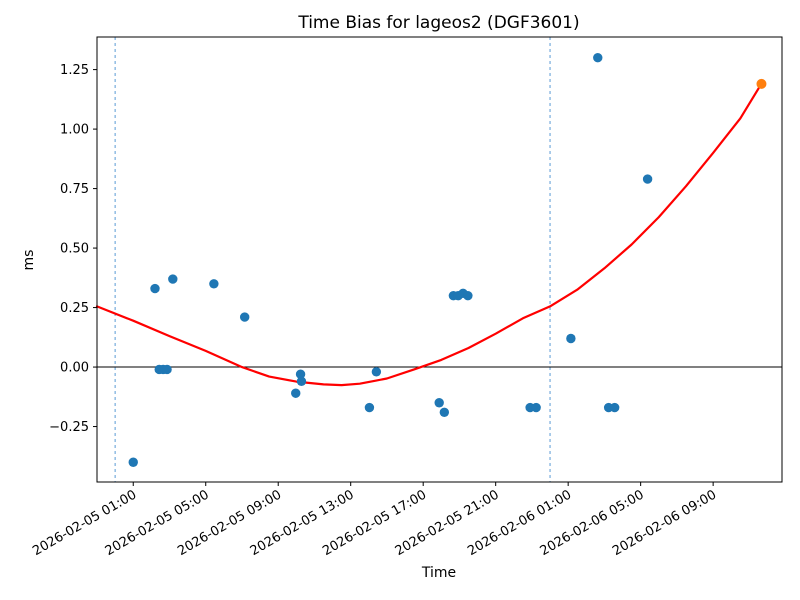 Image resolution: width=800 pixels, height=600 pixels. Describe the element at coordinates (74, 189) in the screenshot. I see `y-tick-label: 0.75` at that location.